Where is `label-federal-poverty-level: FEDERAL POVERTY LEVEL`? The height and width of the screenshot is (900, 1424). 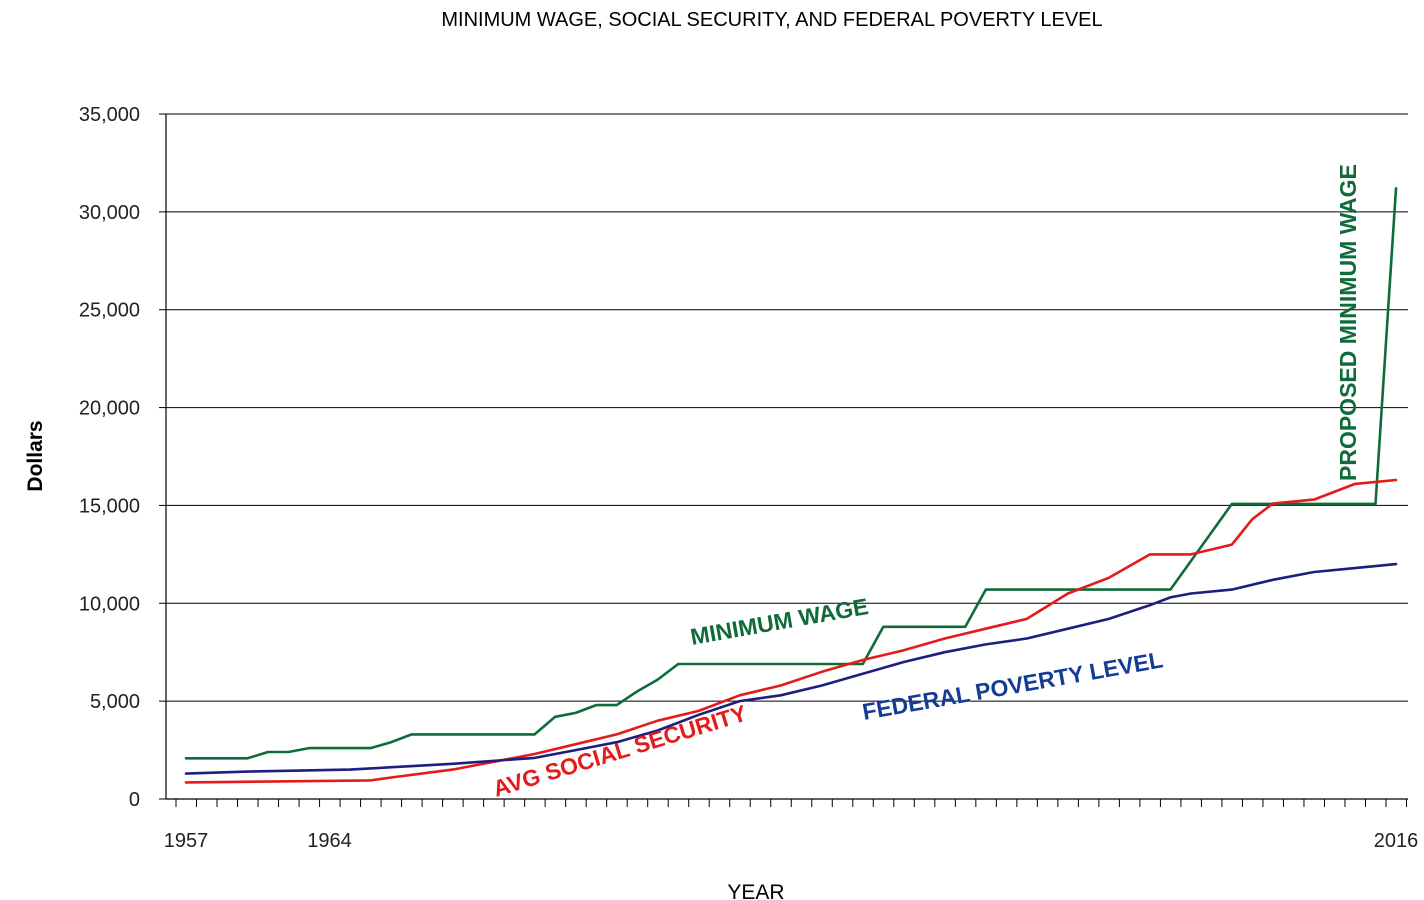 label-federal-poverty-level: FEDERAL POVERTY LEVEL is located at coordinates (1012, 685).